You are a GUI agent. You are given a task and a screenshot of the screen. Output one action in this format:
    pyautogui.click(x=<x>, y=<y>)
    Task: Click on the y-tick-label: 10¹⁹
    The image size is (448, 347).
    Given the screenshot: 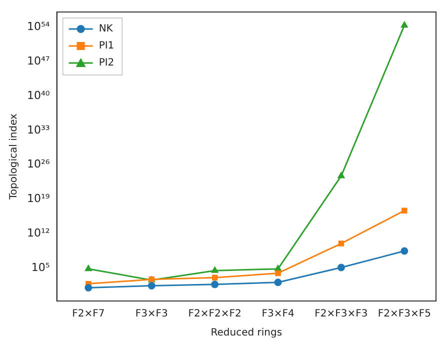 What is the action you would take?
    pyautogui.click(x=38, y=199)
    